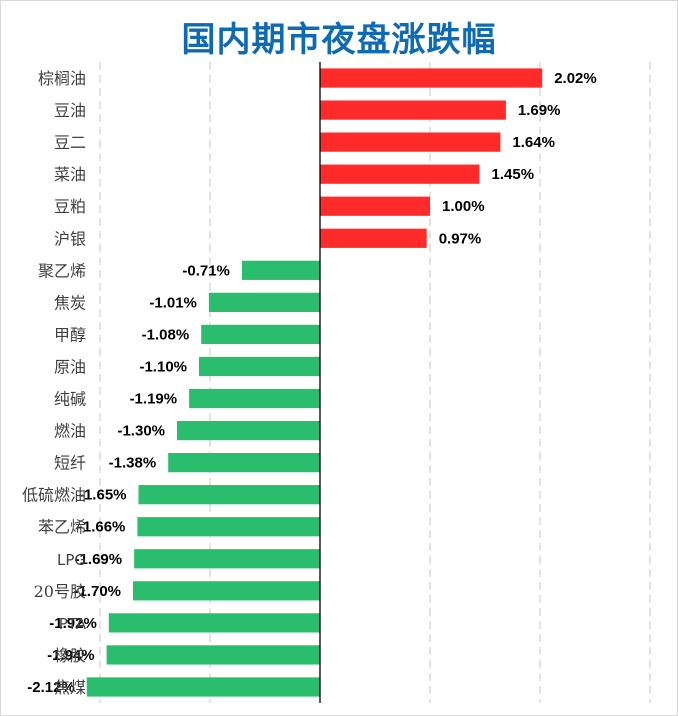 The height and width of the screenshot is (716, 678). Describe the element at coordinates (70, 142) in the screenshot. I see `category-label: 豆二` at that location.